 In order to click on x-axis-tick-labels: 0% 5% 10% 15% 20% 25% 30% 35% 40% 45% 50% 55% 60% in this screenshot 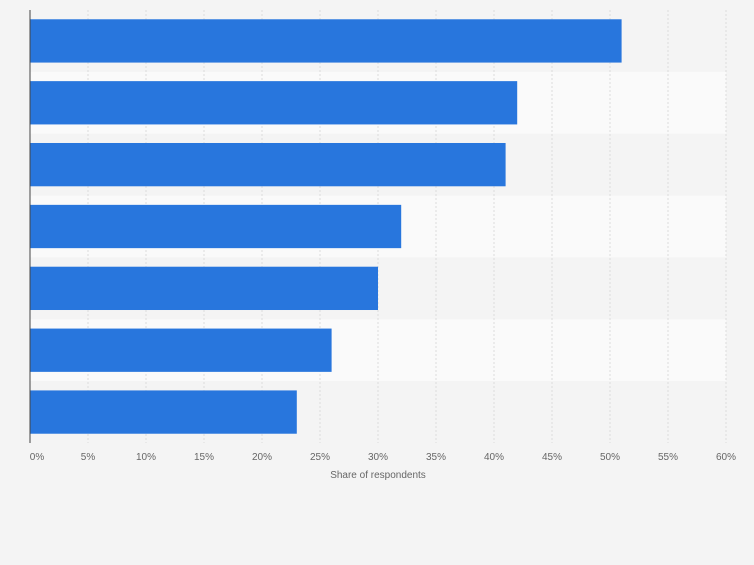, I will do `click(383, 457)`.